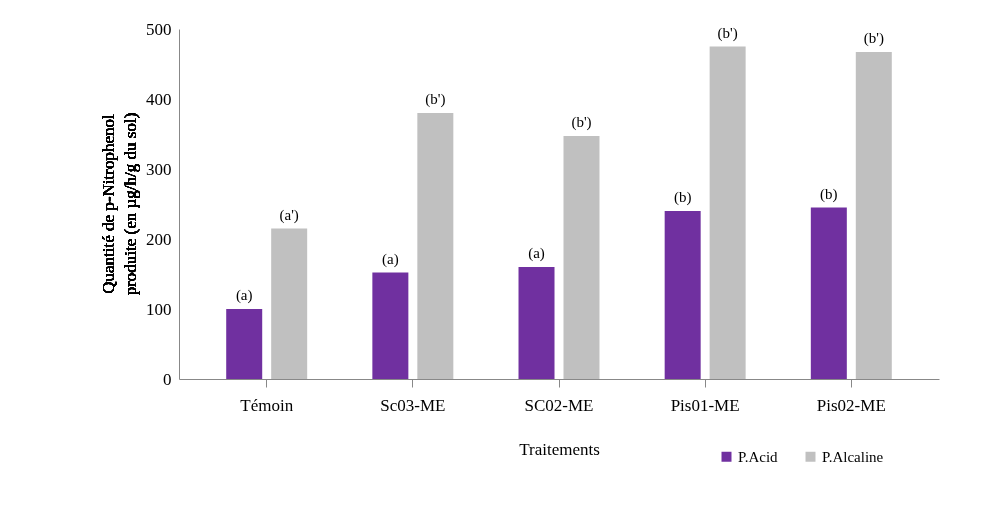 The height and width of the screenshot is (519, 1002). What do you see at coordinates (167, 379) in the screenshot?
I see `y-tick-label: 0` at bounding box center [167, 379].